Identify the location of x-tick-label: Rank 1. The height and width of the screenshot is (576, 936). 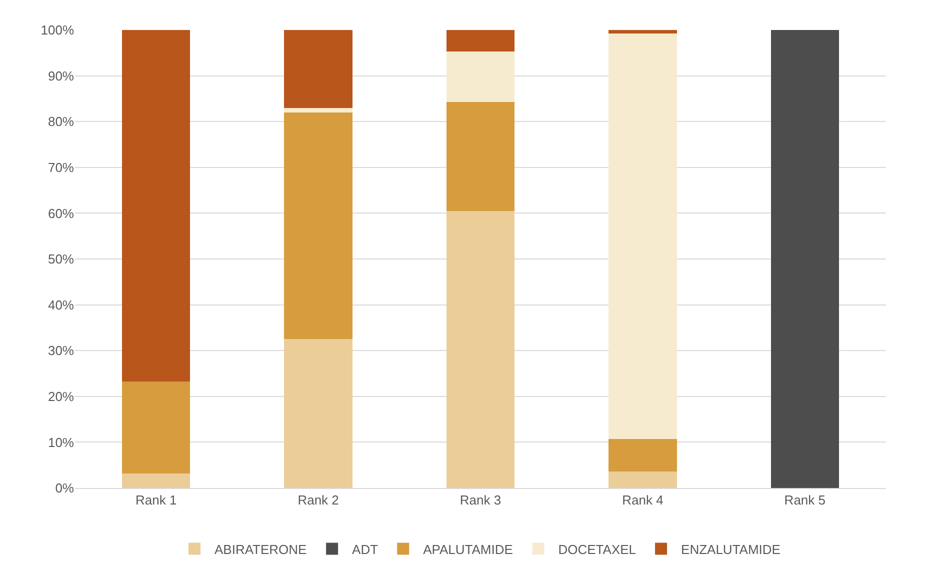
(156, 500).